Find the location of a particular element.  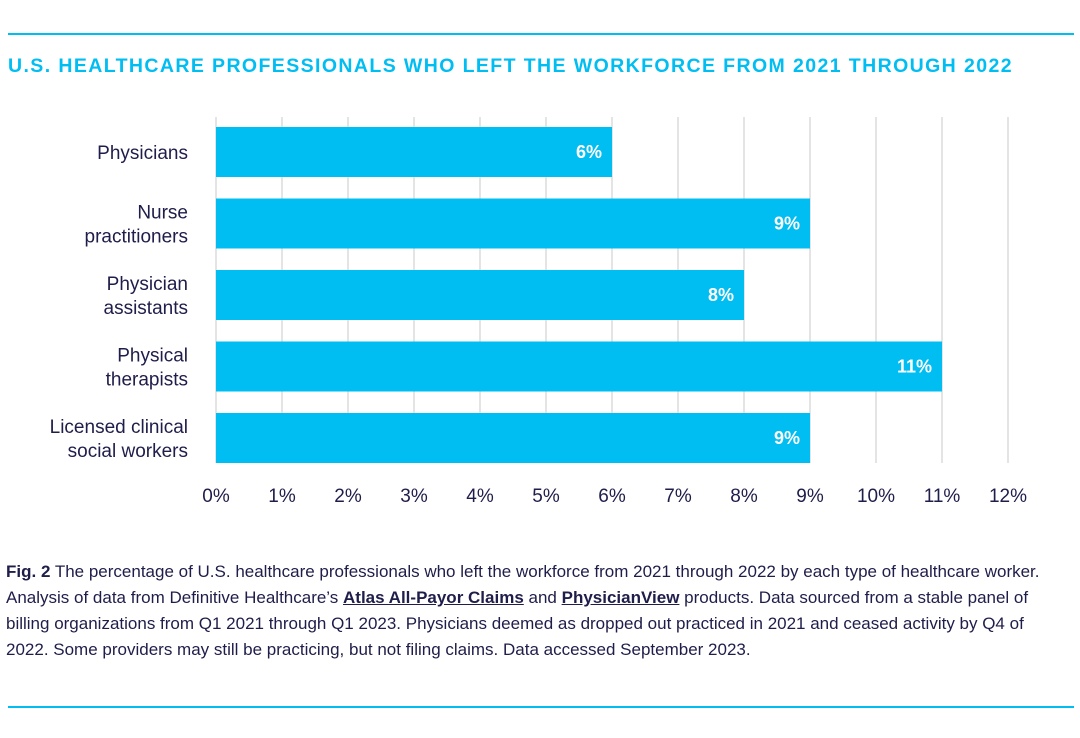

x-tick-label: 7% is located at coordinates (678, 496).